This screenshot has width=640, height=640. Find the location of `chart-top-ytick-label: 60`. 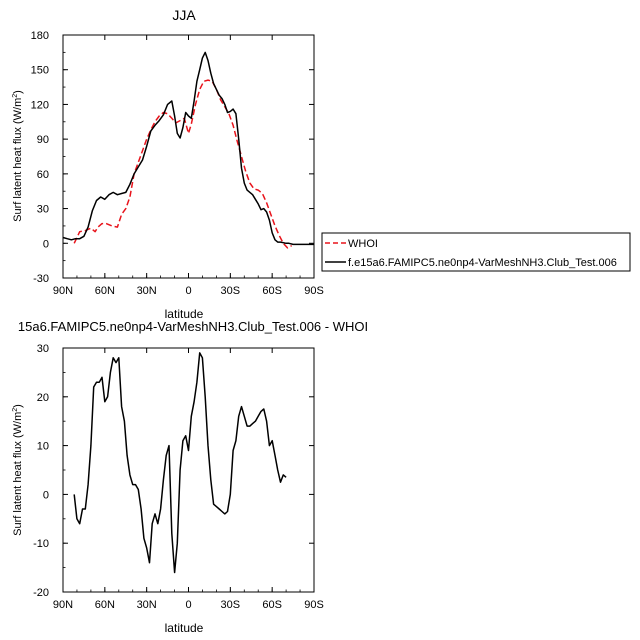

chart-top-ytick-label: 60 is located at coordinates (43, 175).